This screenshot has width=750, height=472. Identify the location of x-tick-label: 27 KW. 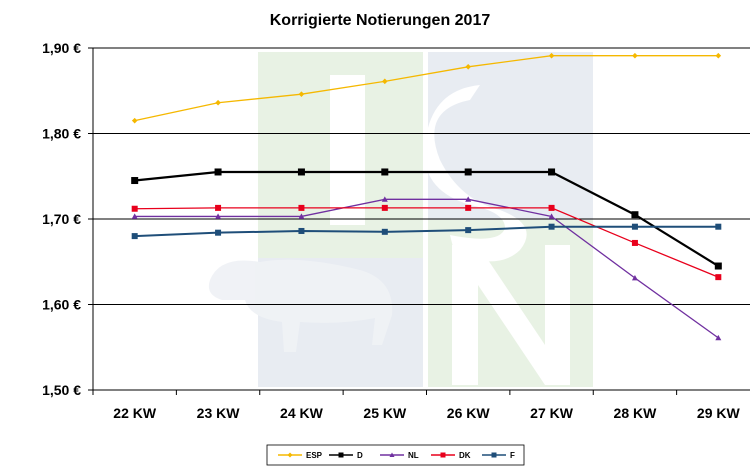
(552, 413).